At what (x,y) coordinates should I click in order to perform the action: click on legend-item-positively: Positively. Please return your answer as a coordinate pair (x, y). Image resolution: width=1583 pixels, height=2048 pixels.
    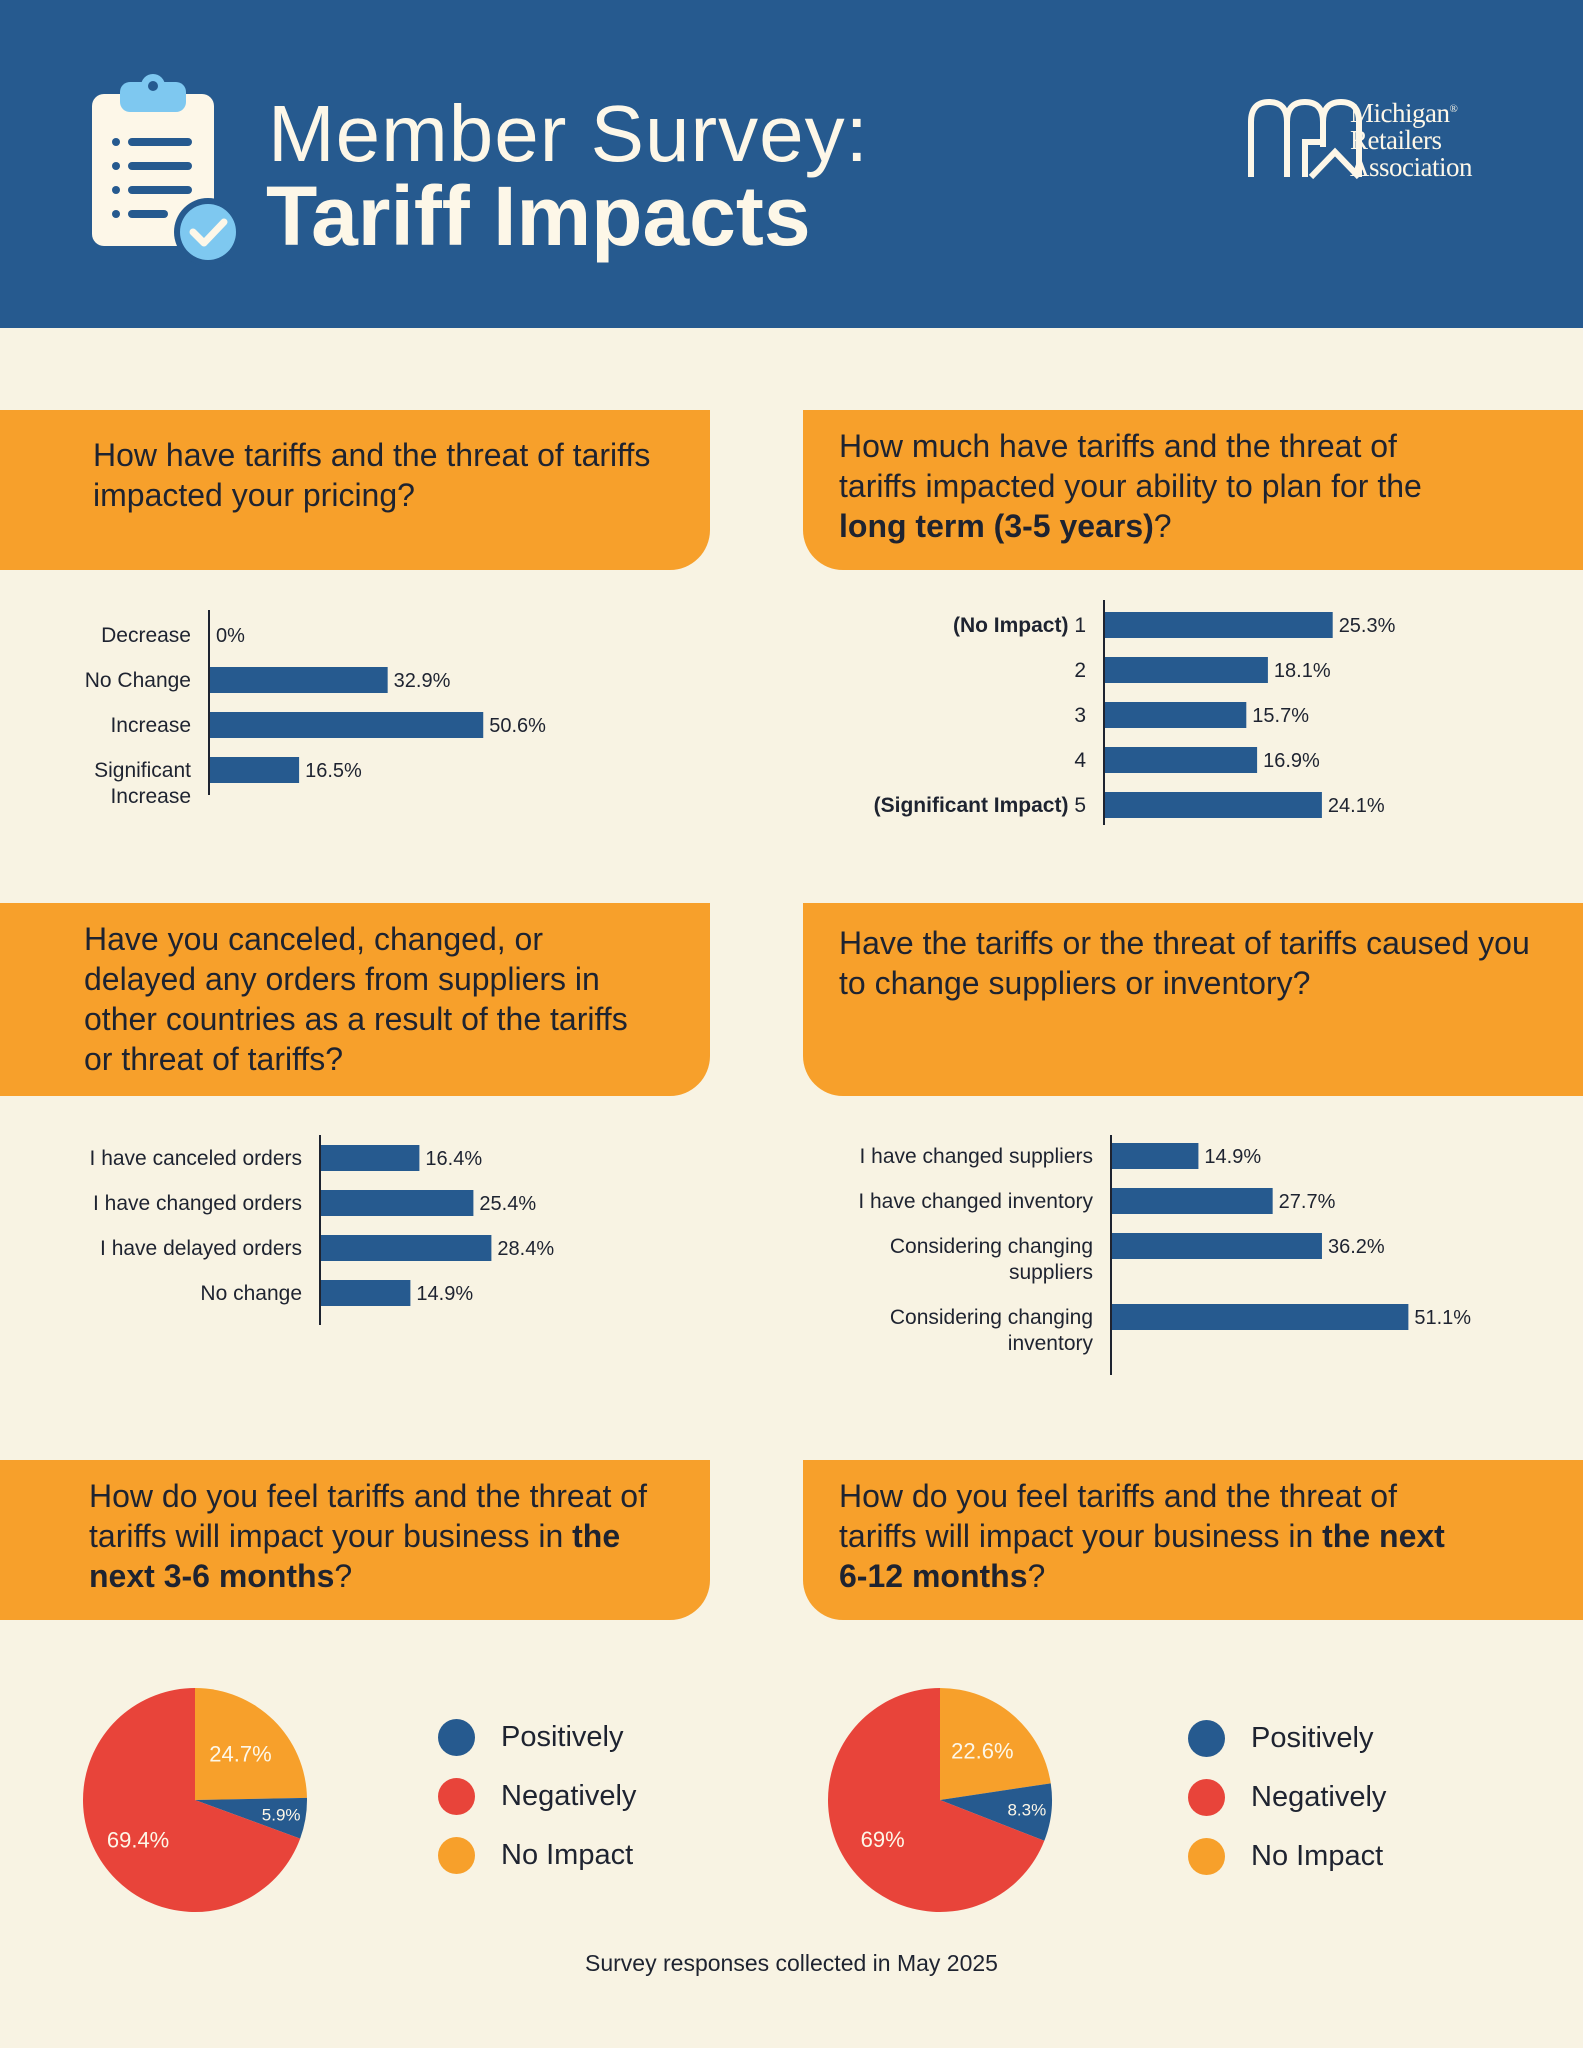
    Looking at the image, I should click on (1281, 1738).